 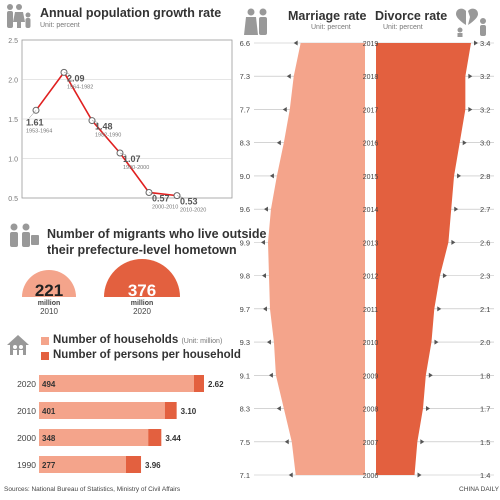 I want to click on households-value: 401, so click(x=49, y=411).